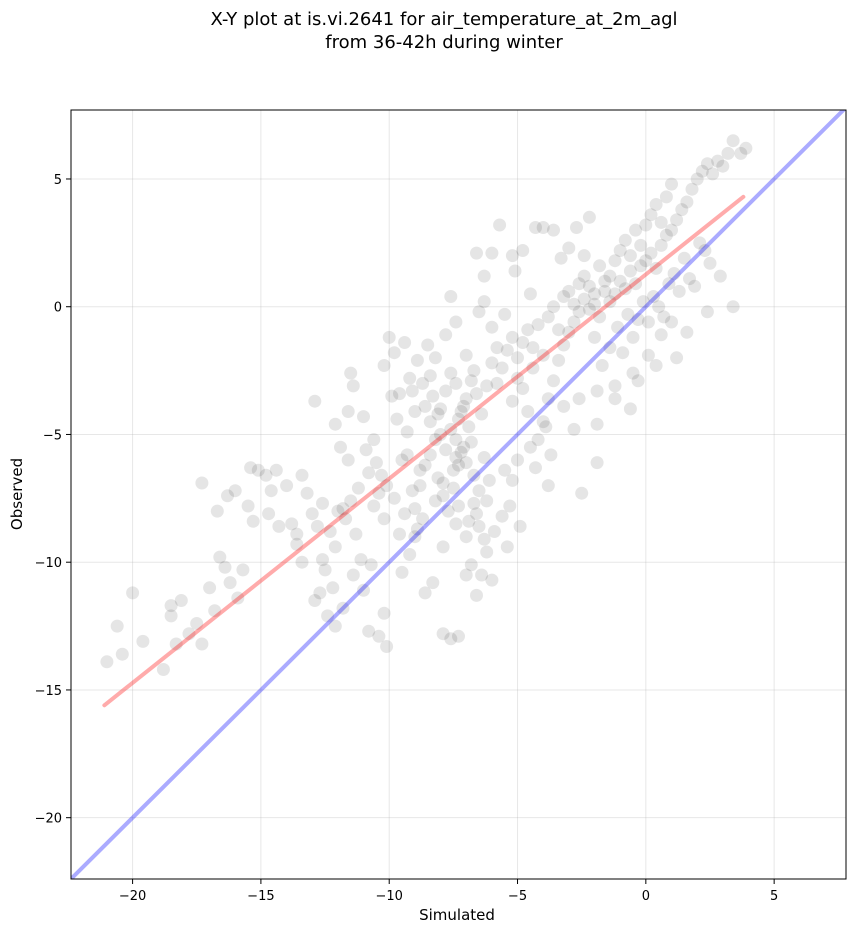 This screenshot has width=854, height=934. I want to click on x-tick-label: −15, so click(260, 896).